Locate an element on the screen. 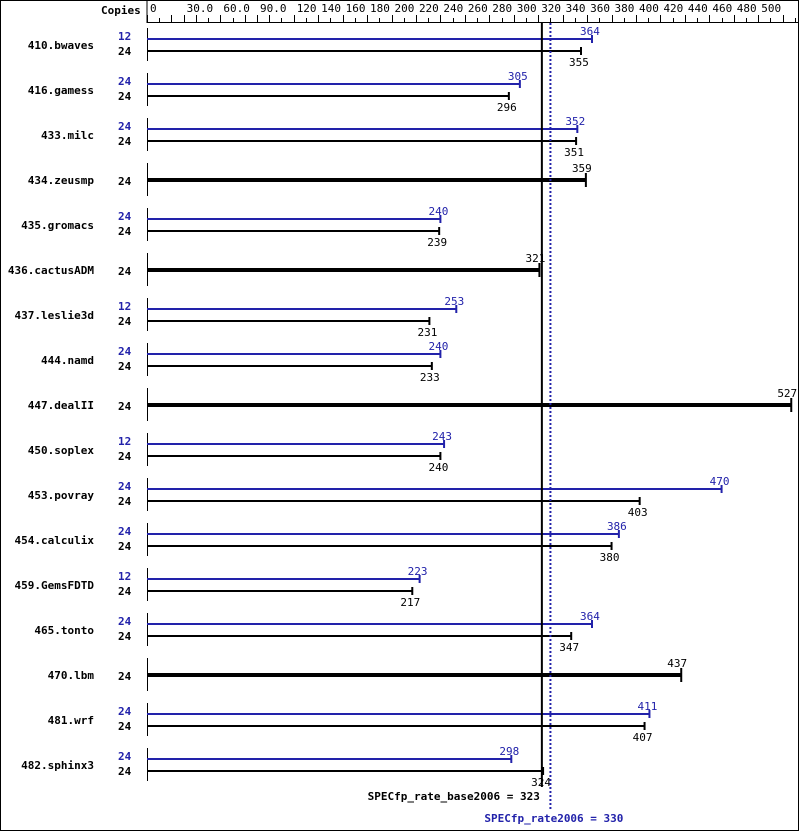 This screenshot has width=799, height=831. peak-value-label: 352 is located at coordinates (575, 121).